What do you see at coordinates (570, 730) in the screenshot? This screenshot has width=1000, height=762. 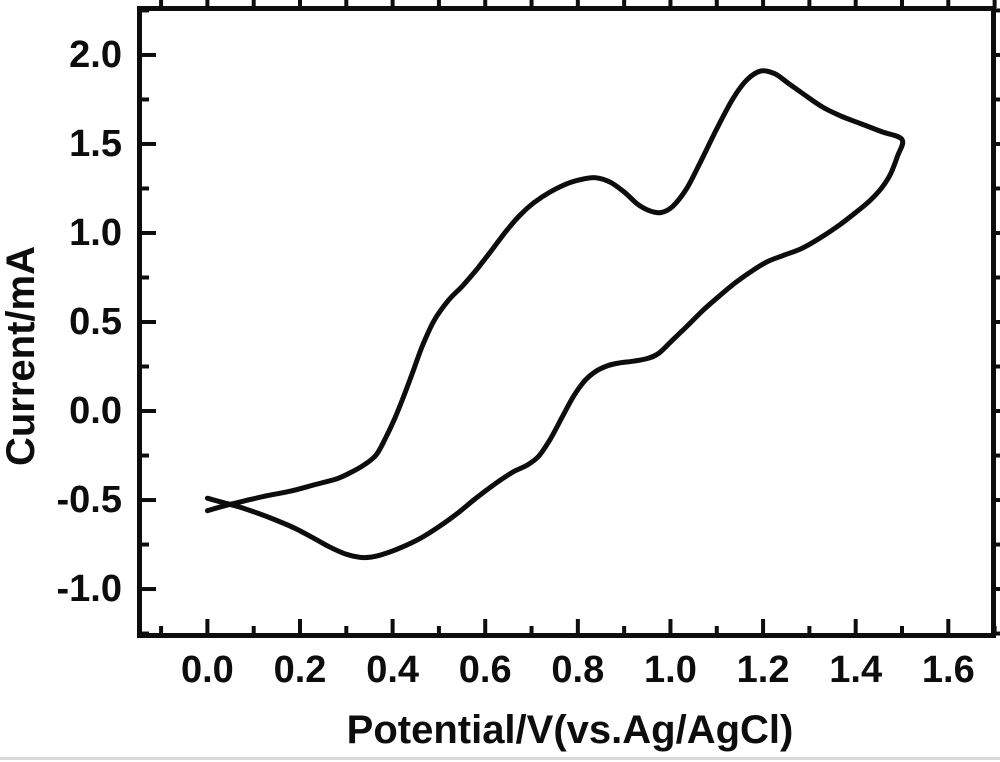 I see `x-axis-title: Potential/V(vs.Ag/AgCl)` at bounding box center [570, 730].